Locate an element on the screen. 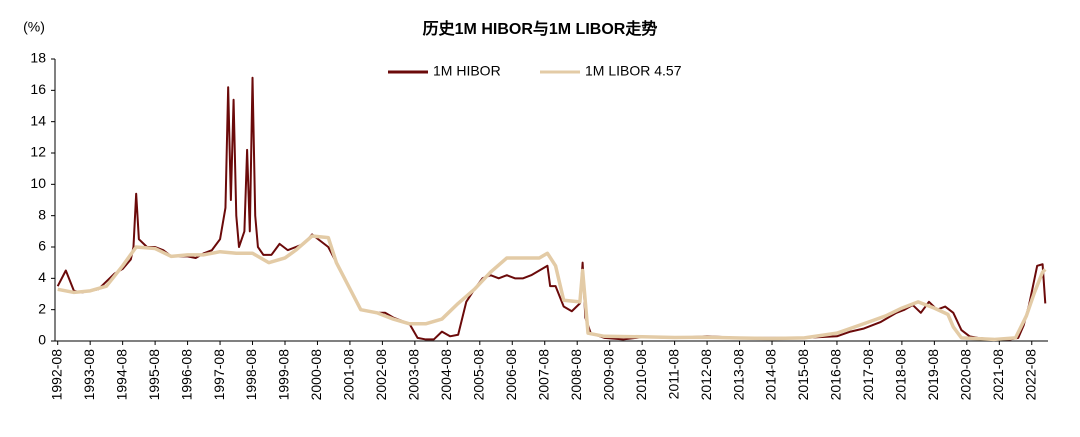  y-tick-label: 18 is located at coordinates (38, 58).